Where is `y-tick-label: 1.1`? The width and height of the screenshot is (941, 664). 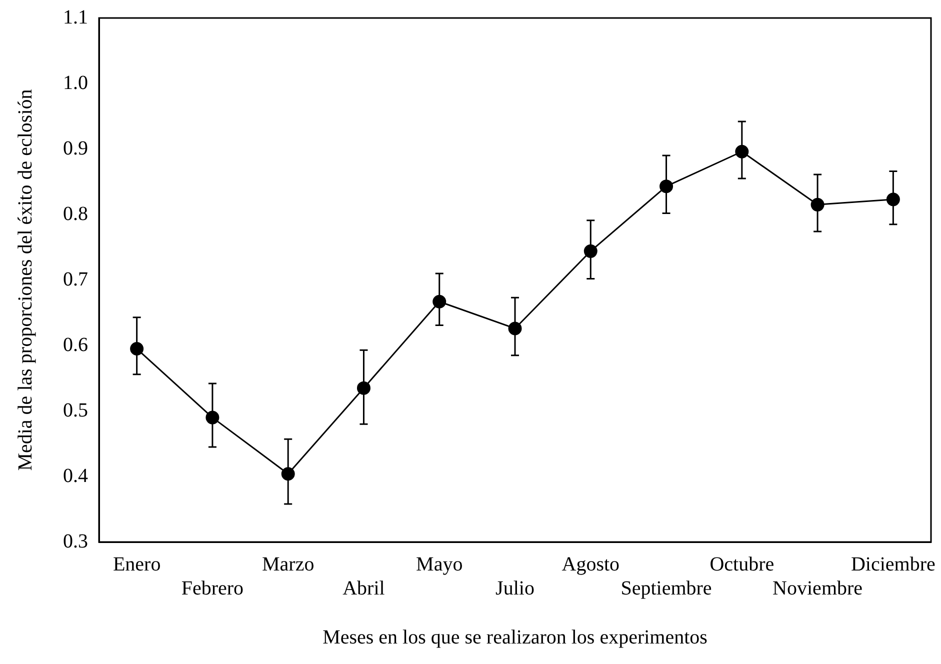
y-tick-label: 1.1 is located at coordinates (75, 17).